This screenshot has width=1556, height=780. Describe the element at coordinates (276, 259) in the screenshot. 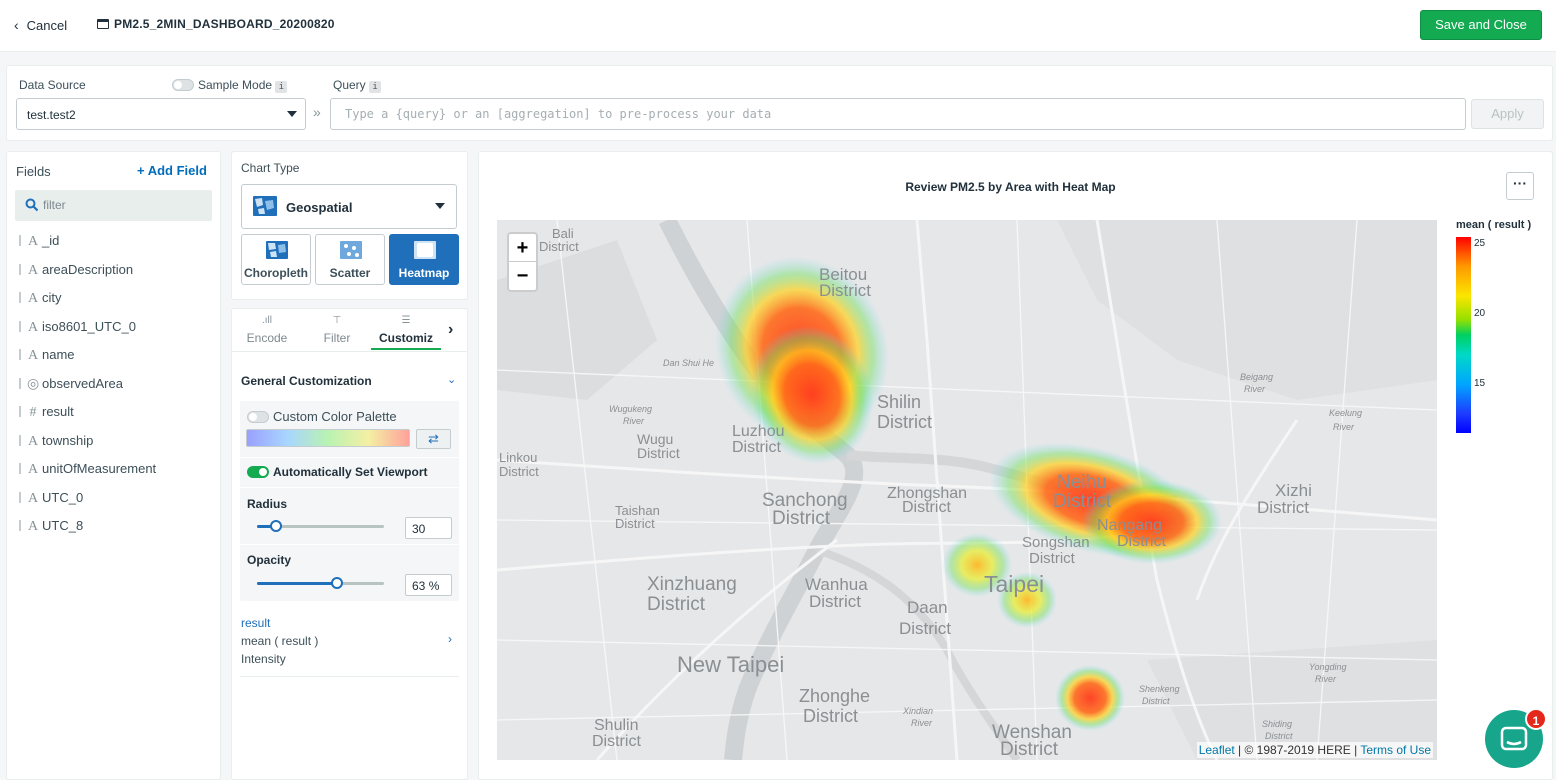

I see `choropleth-option: Choropleth` at that location.